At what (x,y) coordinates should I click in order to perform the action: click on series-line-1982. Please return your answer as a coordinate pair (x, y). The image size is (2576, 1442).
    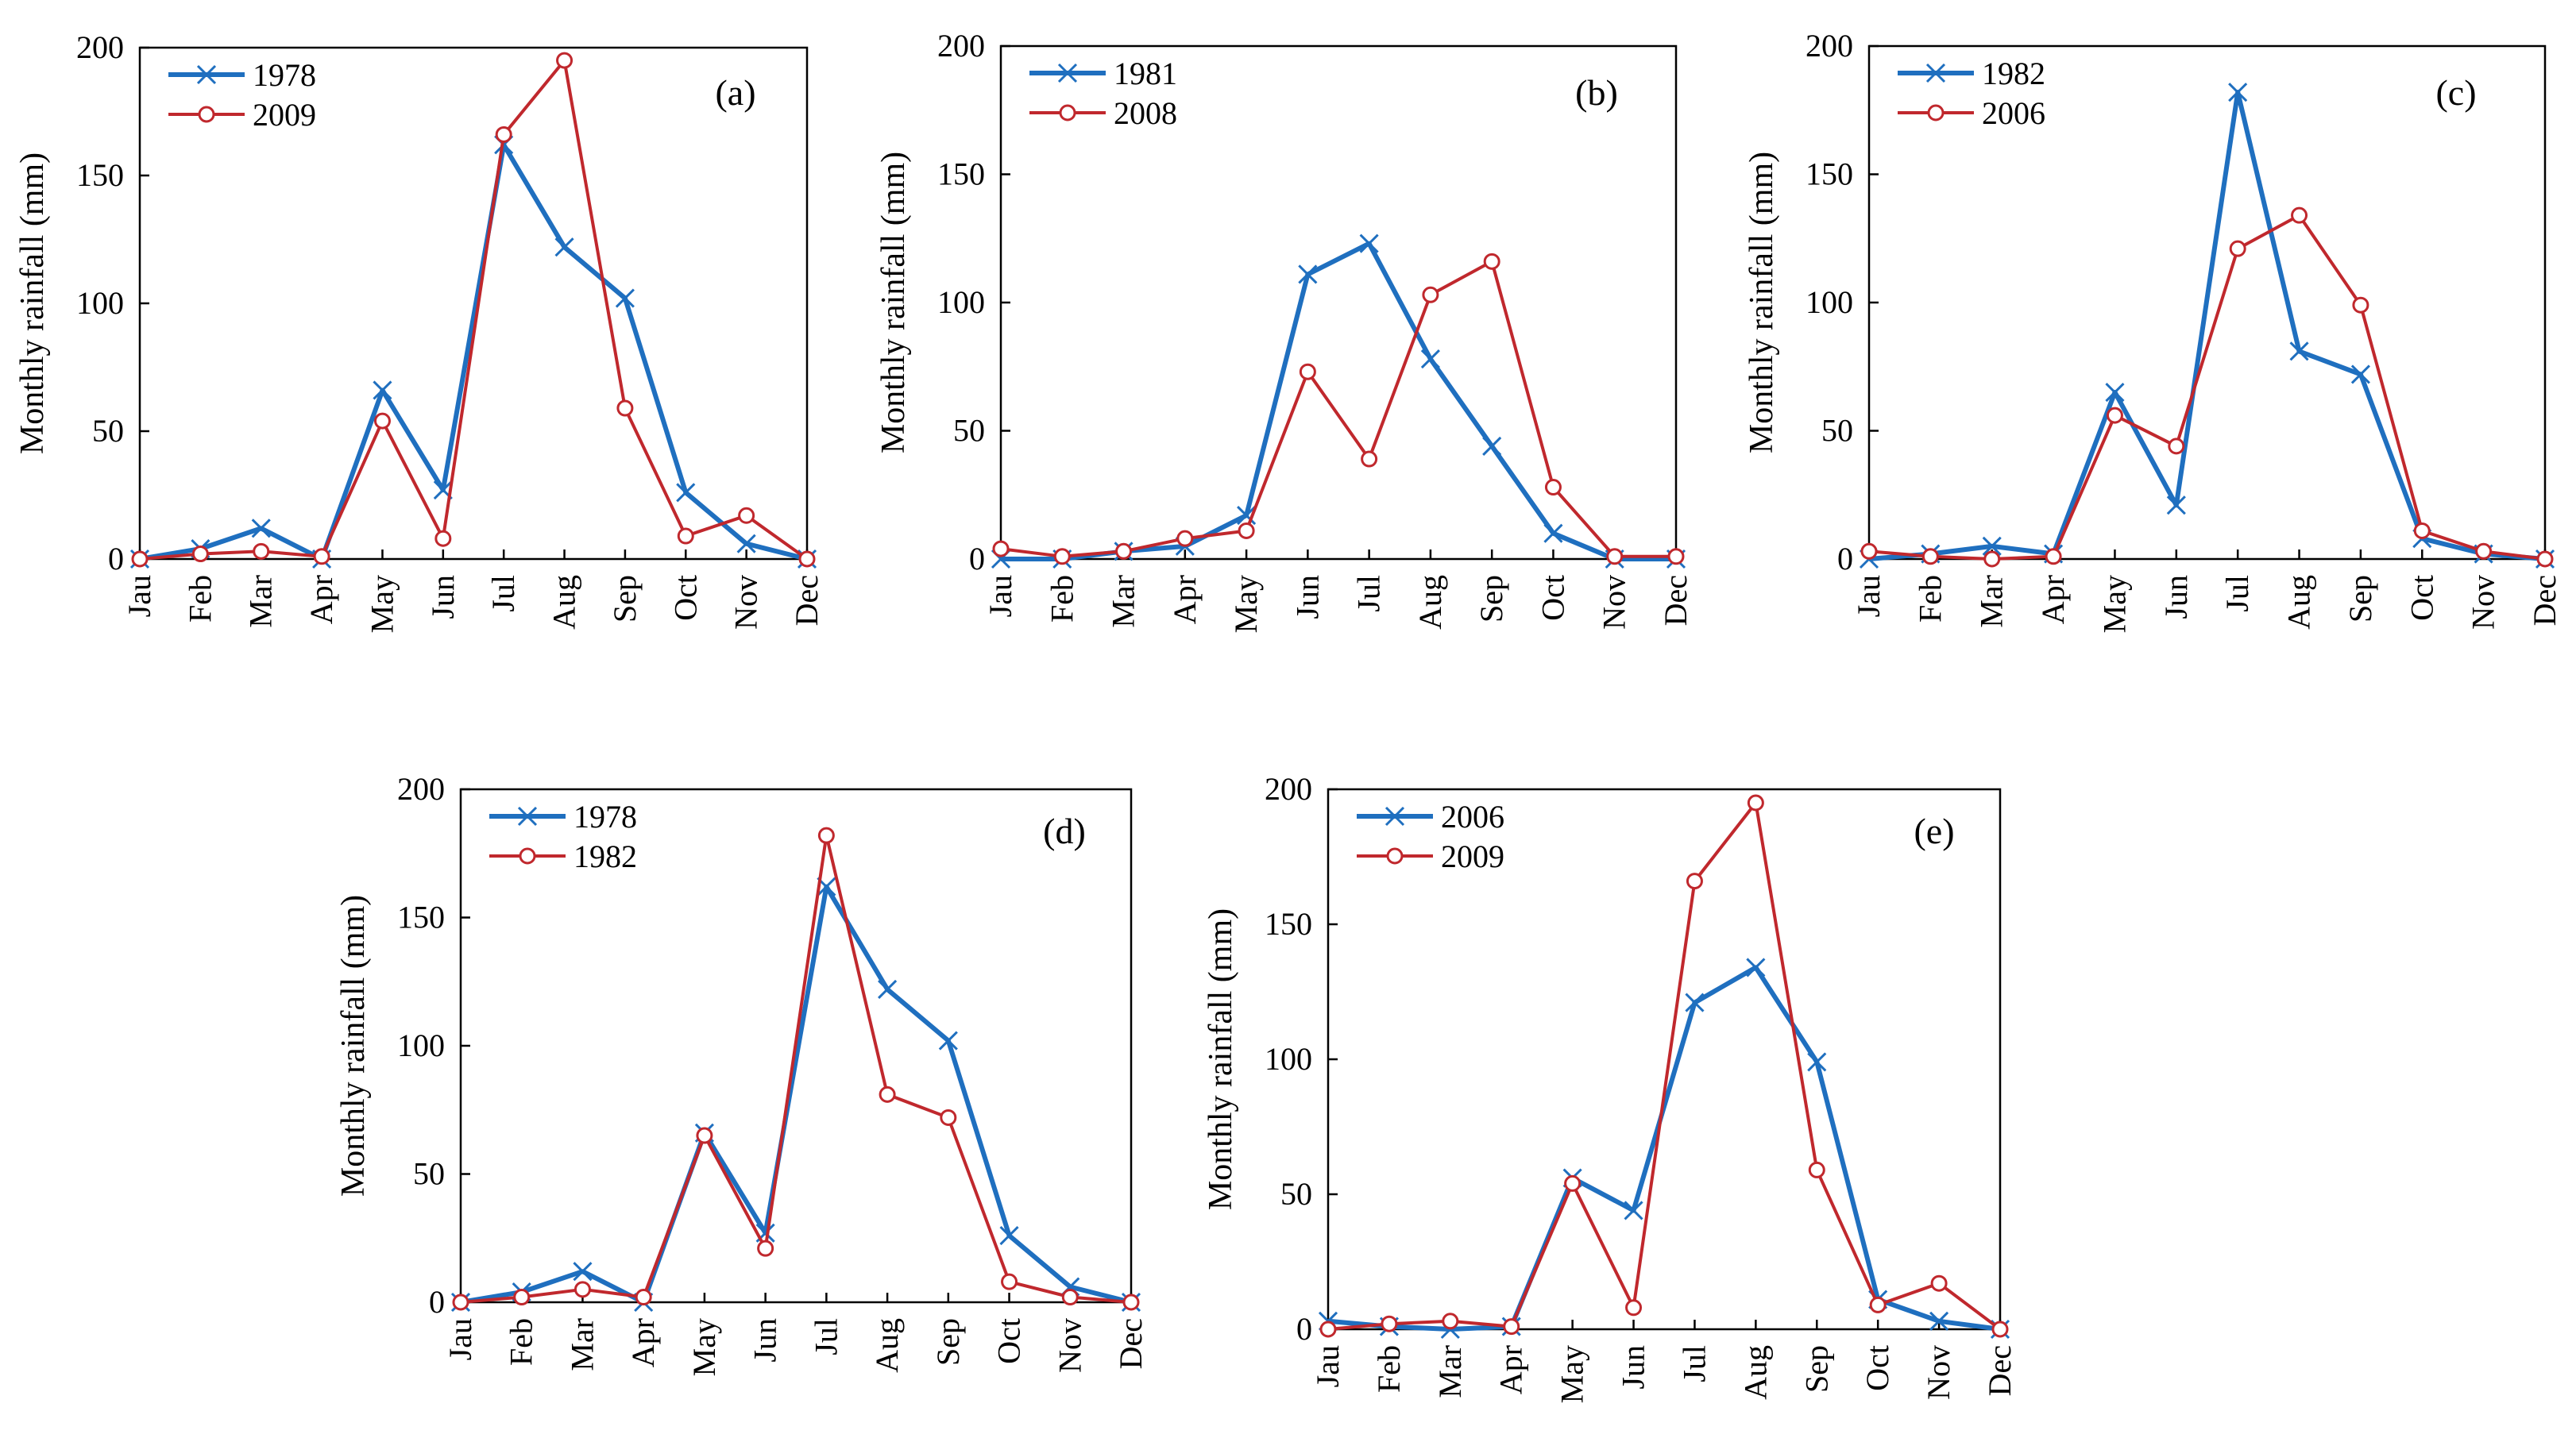
    Looking at the image, I should click on (796, 1069).